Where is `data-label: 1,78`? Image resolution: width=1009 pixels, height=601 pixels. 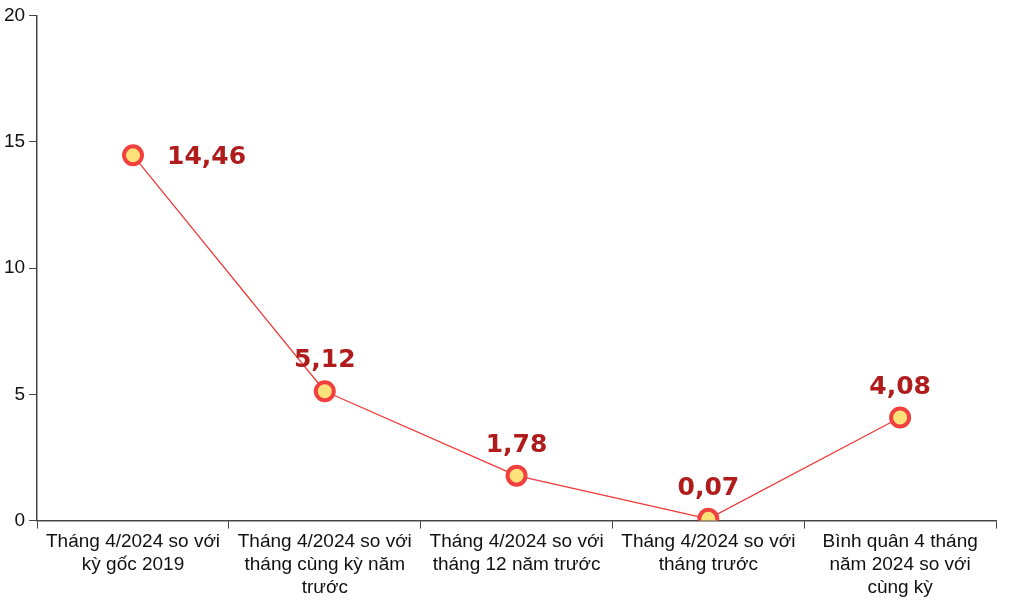 data-label: 1,78 is located at coordinates (516, 443).